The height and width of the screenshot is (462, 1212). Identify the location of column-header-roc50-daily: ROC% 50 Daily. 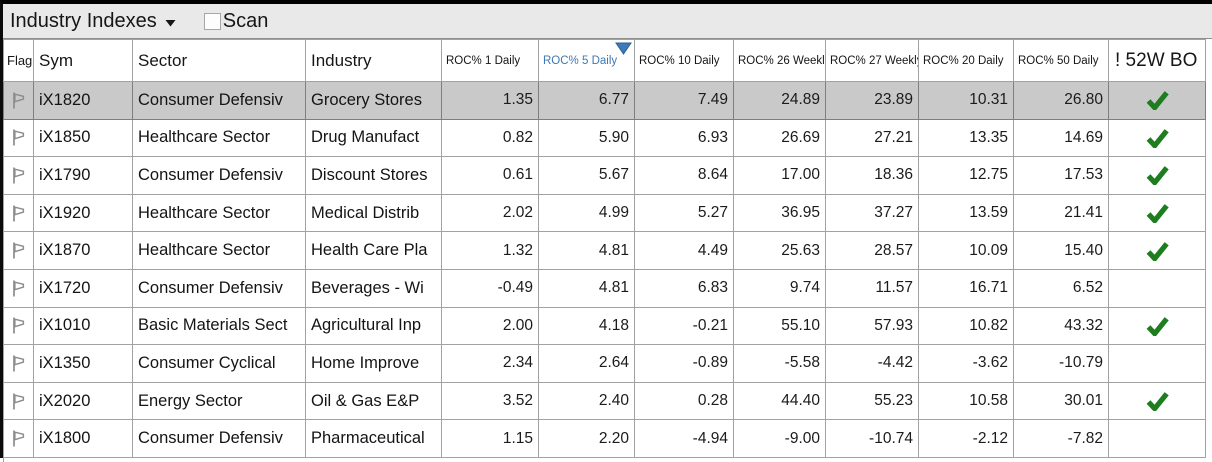
(1061, 60).